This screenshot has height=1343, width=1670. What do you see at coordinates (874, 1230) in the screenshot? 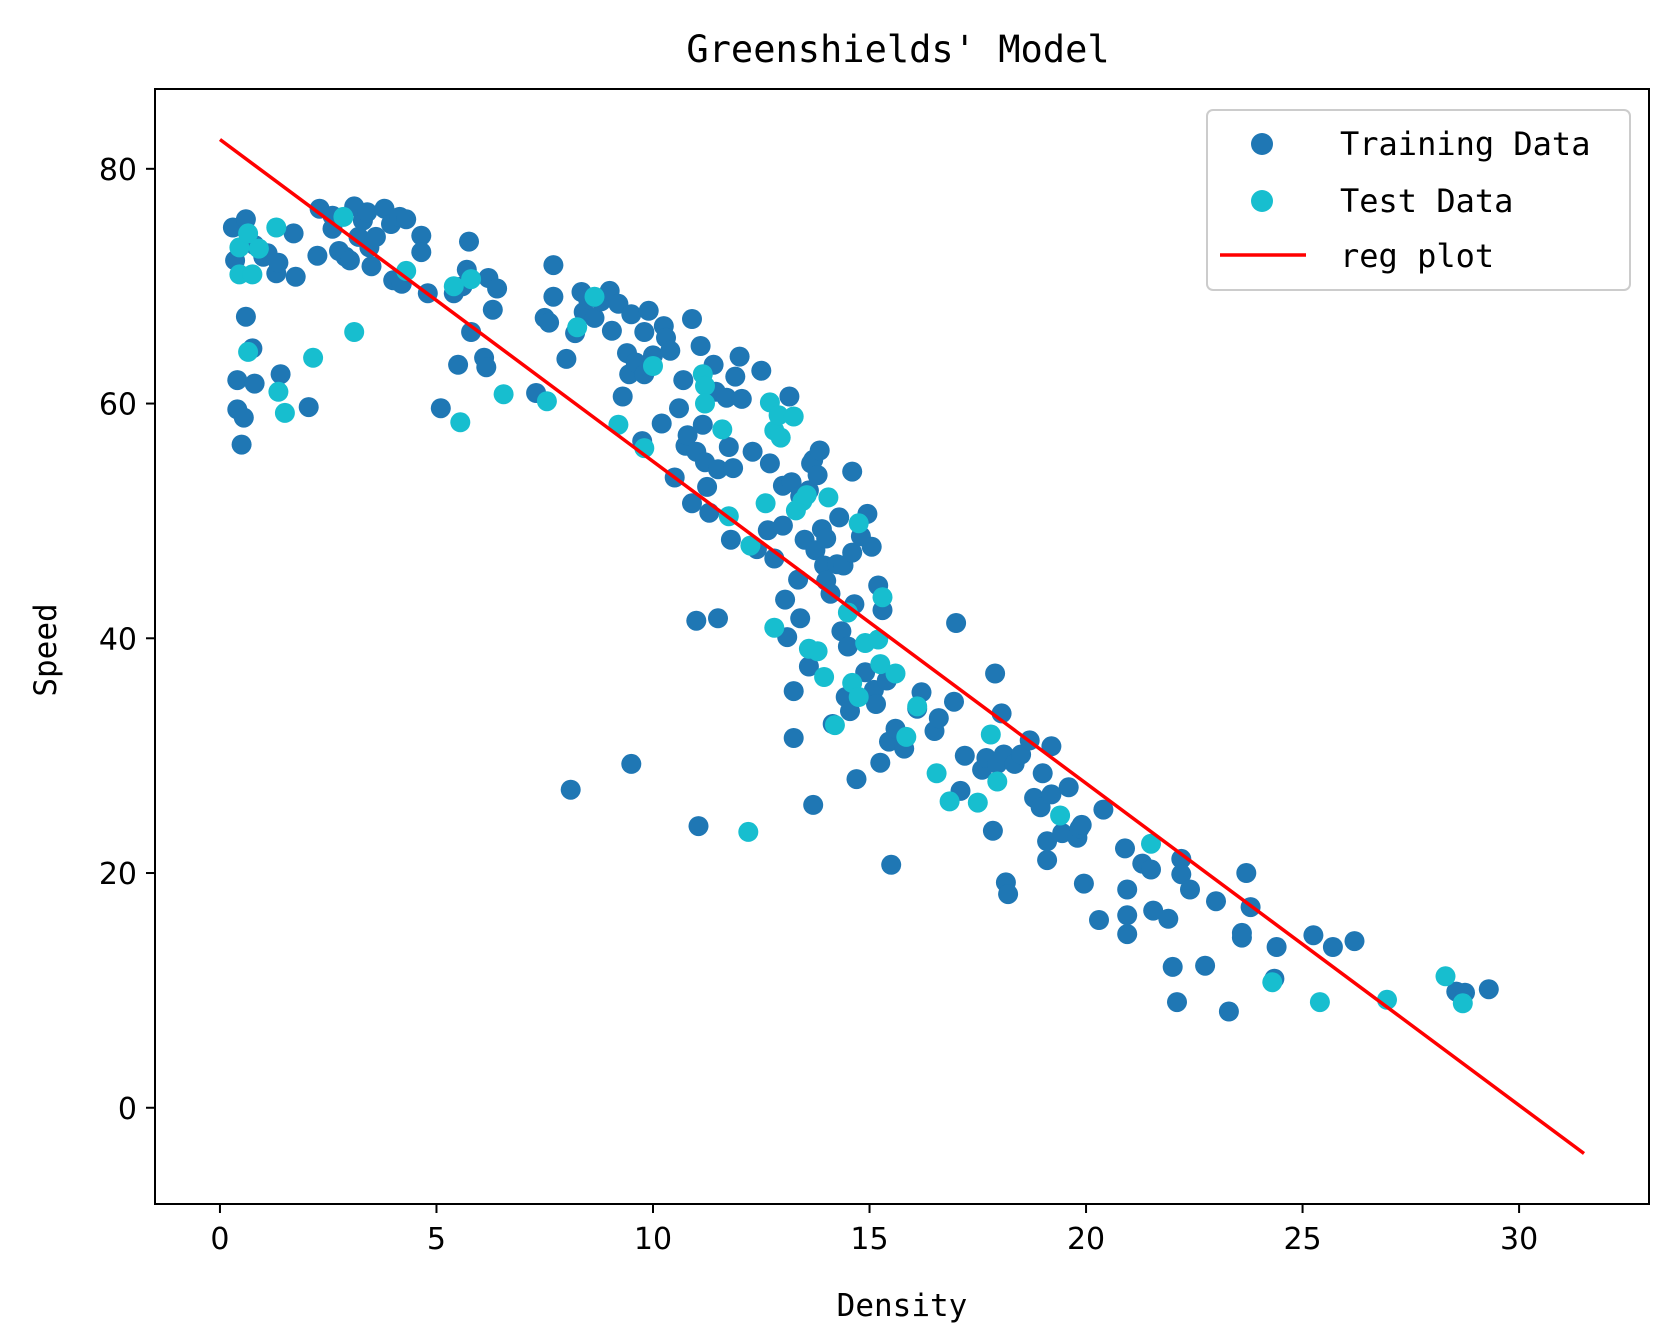
I see `x-axis: 0 5 10 15 20 25 30` at bounding box center [874, 1230].